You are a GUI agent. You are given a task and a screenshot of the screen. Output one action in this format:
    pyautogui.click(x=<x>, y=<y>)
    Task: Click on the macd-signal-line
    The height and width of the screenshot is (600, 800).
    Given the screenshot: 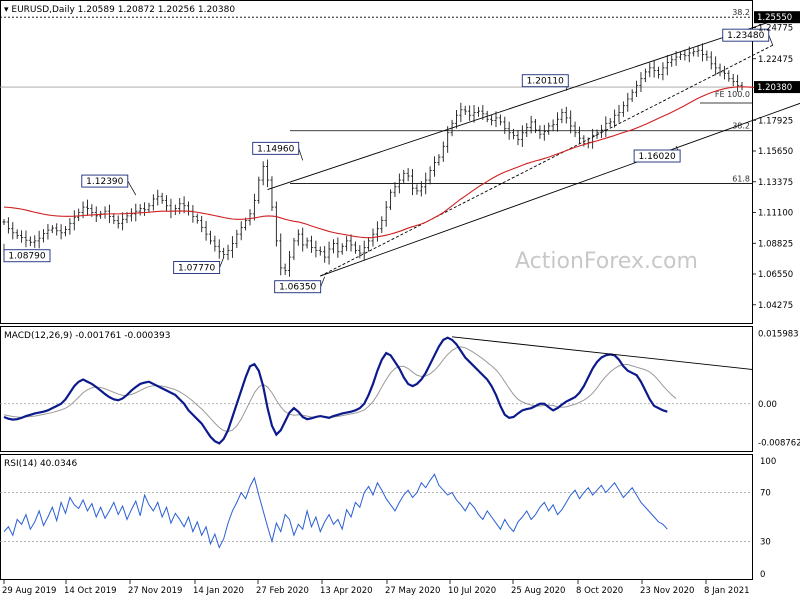 What is the action you would take?
    pyautogui.click(x=340, y=389)
    